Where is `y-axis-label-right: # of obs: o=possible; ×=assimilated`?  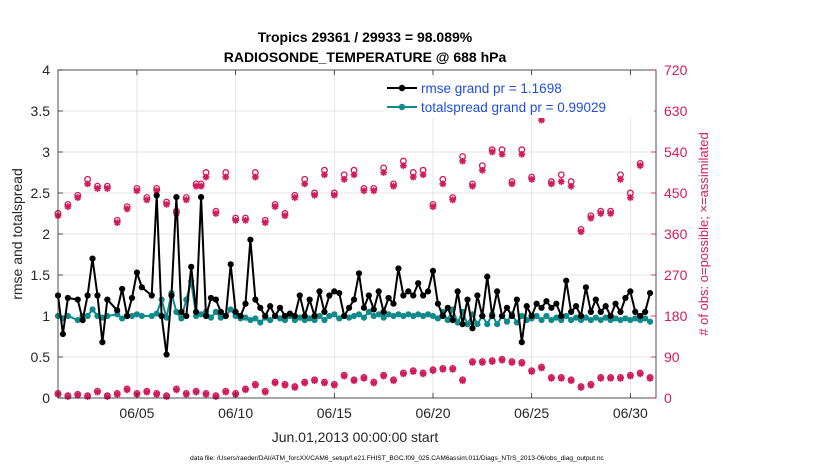
y-axis-label-right: # of obs: o=possible; ×=assimilated is located at coordinates (703, 233).